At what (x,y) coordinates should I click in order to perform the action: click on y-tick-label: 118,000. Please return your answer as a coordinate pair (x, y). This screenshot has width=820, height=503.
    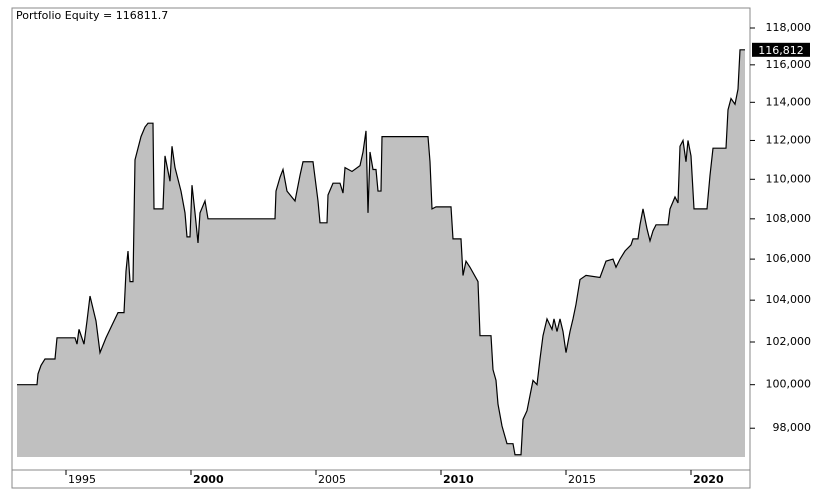
    Looking at the image, I should click on (789, 27).